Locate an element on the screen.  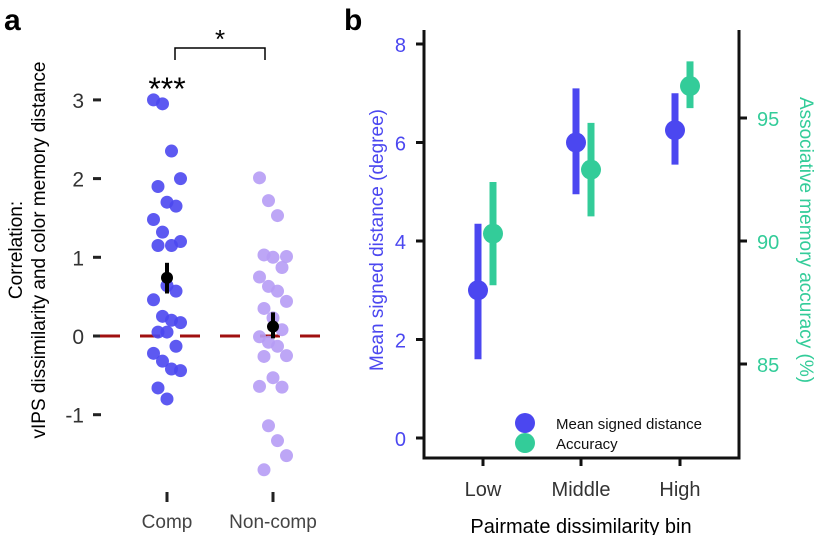
legend: Mean signed distance Accuracy is located at coordinates (608, 433).